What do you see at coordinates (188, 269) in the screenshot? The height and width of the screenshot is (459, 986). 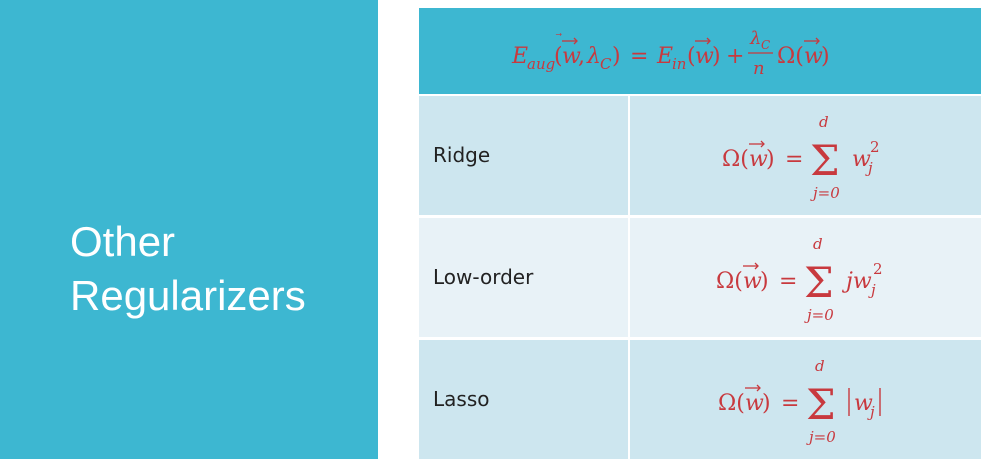 I see `slide-title: Other Regularizers` at bounding box center [188, 269].